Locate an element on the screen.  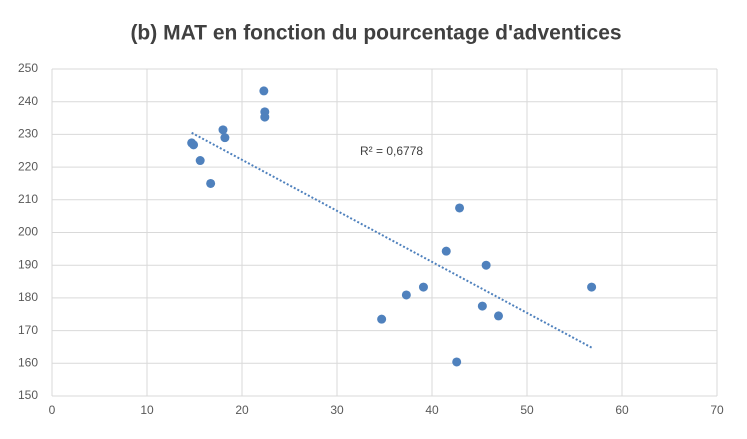
x-tick-label: 40 is located at coordinates (432, 410).